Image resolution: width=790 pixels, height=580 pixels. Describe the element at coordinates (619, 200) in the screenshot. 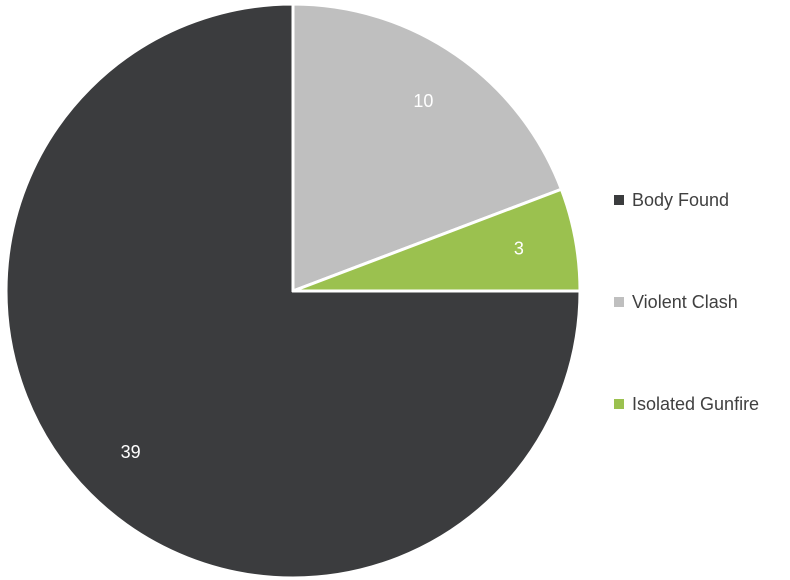

I see `legend-swatch-body-found` at that location.